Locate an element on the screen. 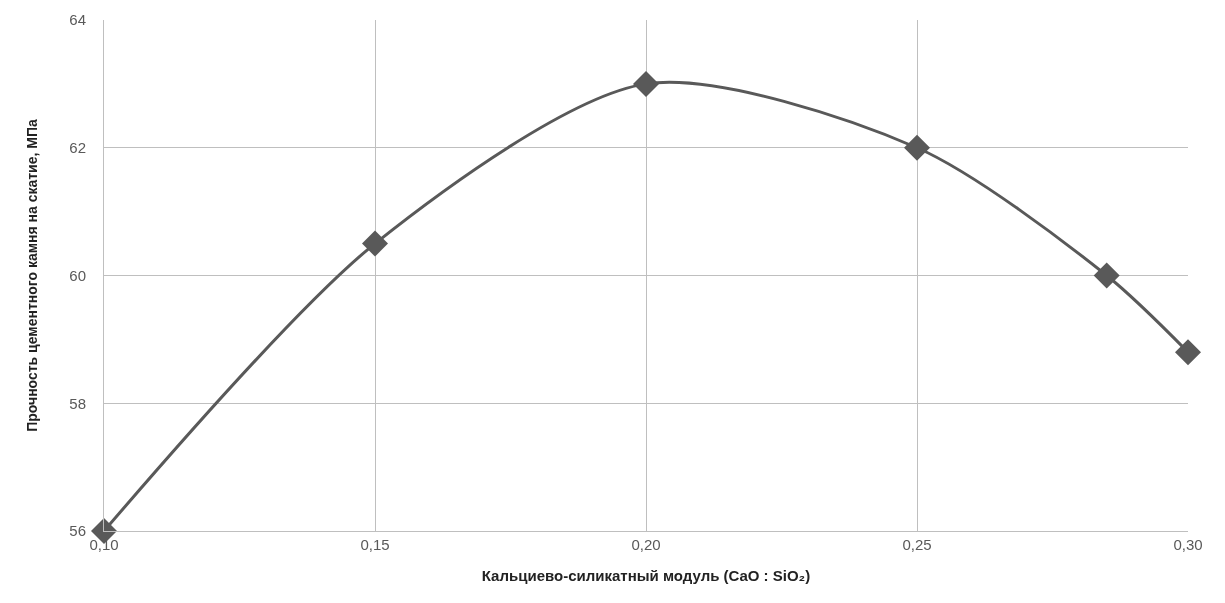 The width and height of the screenshot is (1225, 603). y-tick-label: 58 is located at coordinates (77, 403).